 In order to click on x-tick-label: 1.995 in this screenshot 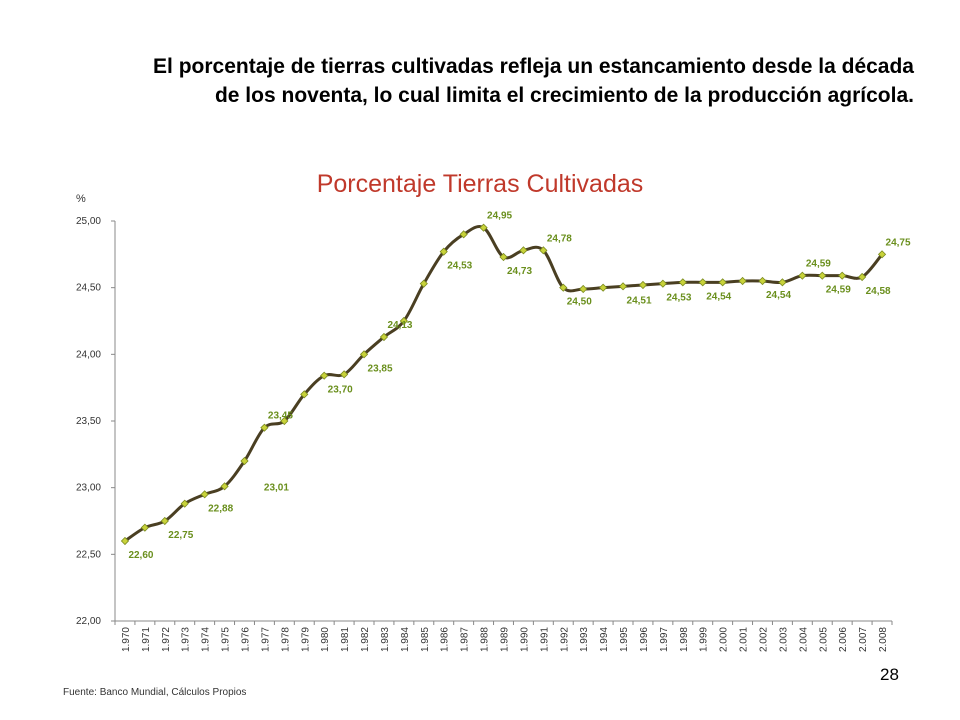, I will do `click(624, 639)`.